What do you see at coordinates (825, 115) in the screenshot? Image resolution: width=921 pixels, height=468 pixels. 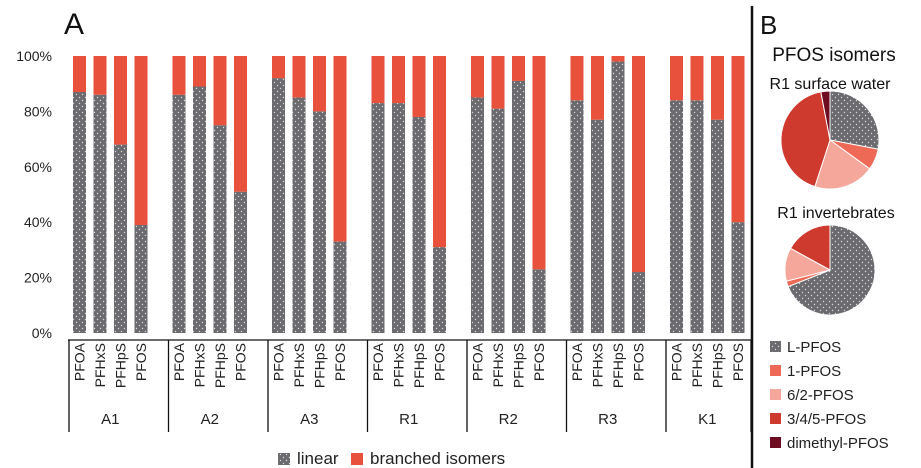 I see `pie-slice-dimethyl-pfos` at bounding box center [825, 115].